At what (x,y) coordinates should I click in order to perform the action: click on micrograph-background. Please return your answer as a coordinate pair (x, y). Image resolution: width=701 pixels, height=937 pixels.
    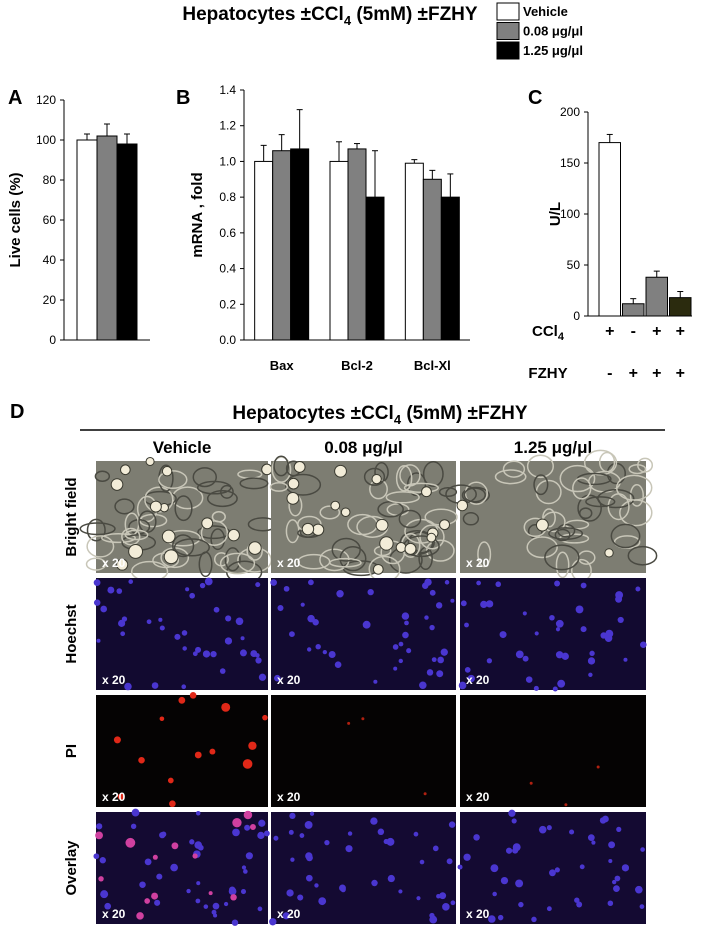
    Looking at the image, I should click on (363, 868).